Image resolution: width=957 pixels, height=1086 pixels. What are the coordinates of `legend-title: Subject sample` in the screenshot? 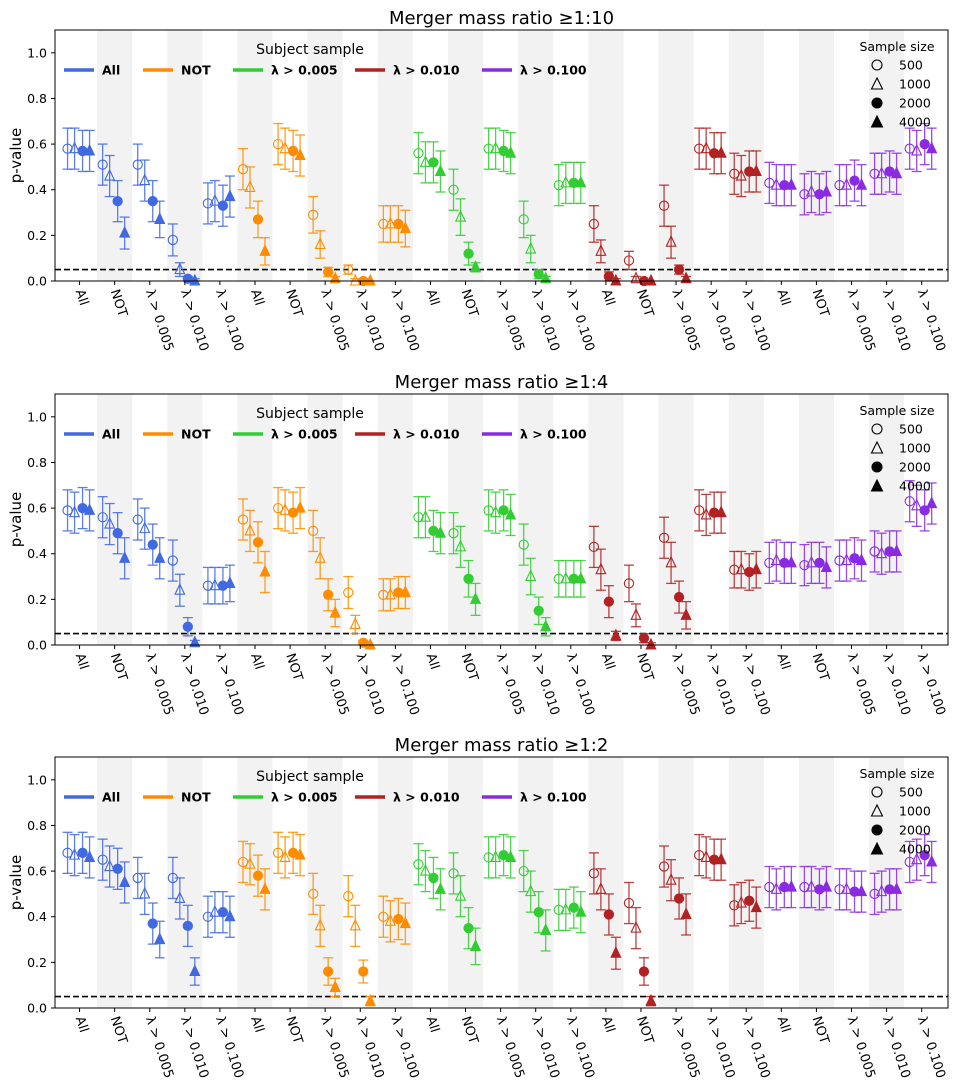 It's located at (310, 50).